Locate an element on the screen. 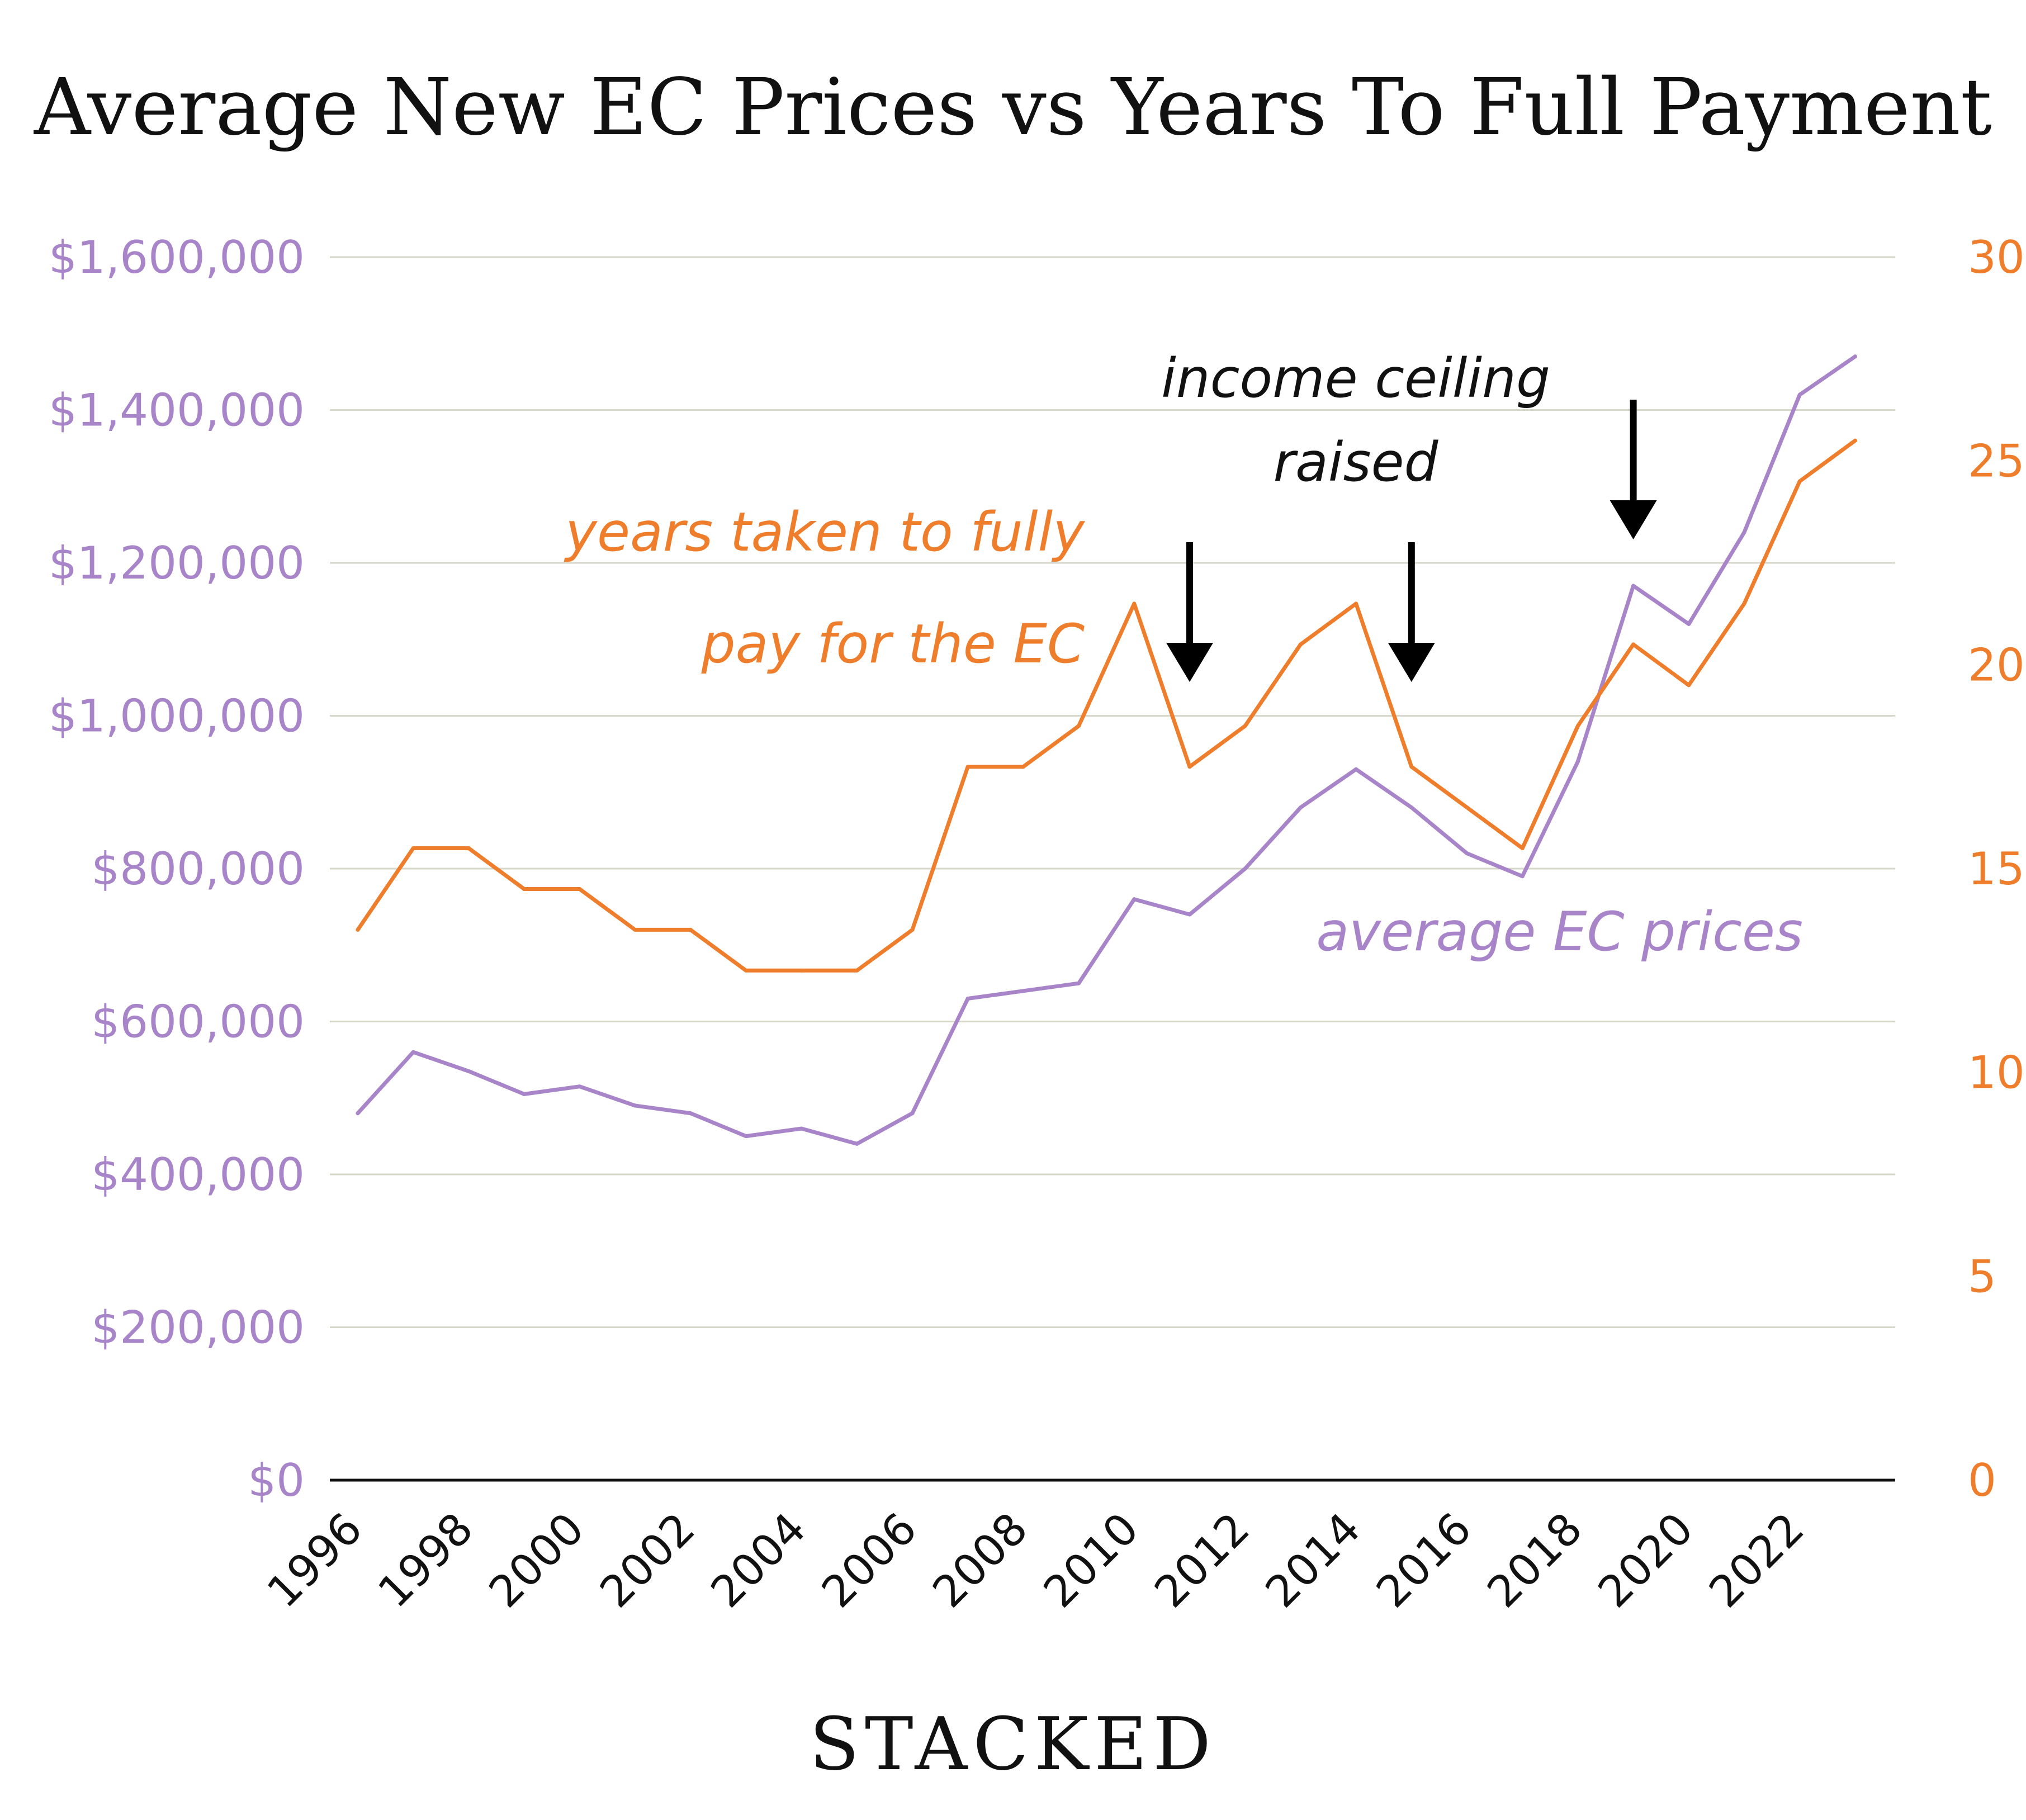  years-label-line-1: years taken to fully is located at coordinates (824, 532).